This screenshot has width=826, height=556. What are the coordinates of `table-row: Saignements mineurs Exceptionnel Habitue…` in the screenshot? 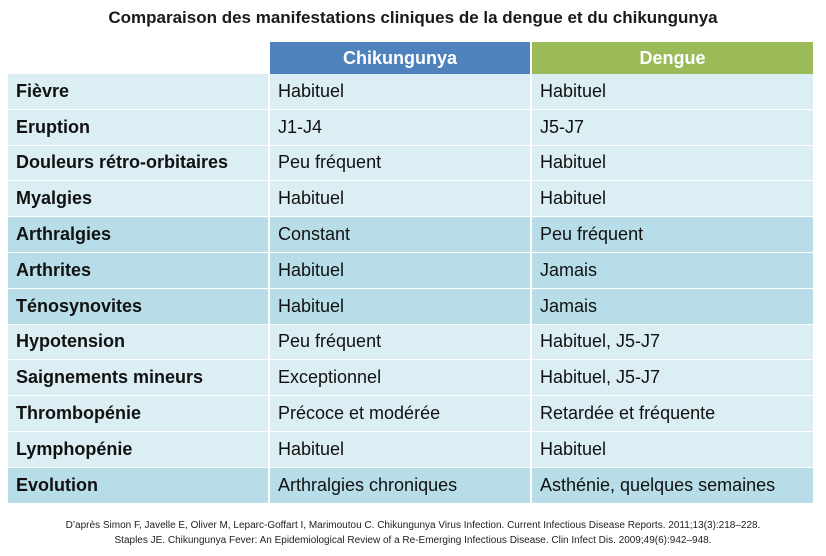 It's located at (410, 378).